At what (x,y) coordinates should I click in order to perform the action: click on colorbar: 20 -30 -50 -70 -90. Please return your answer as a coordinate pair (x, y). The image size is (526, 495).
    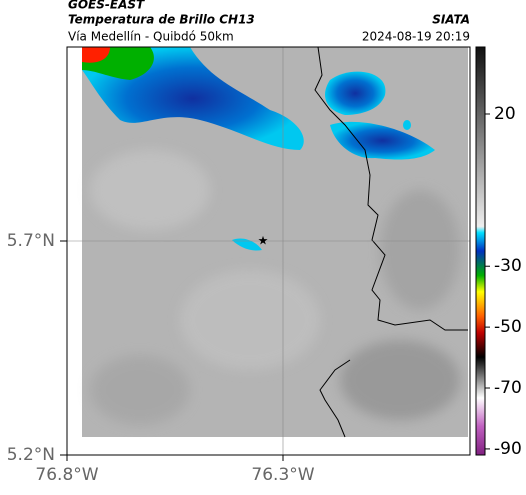
    Looking at the image, I should click on (498, 252).